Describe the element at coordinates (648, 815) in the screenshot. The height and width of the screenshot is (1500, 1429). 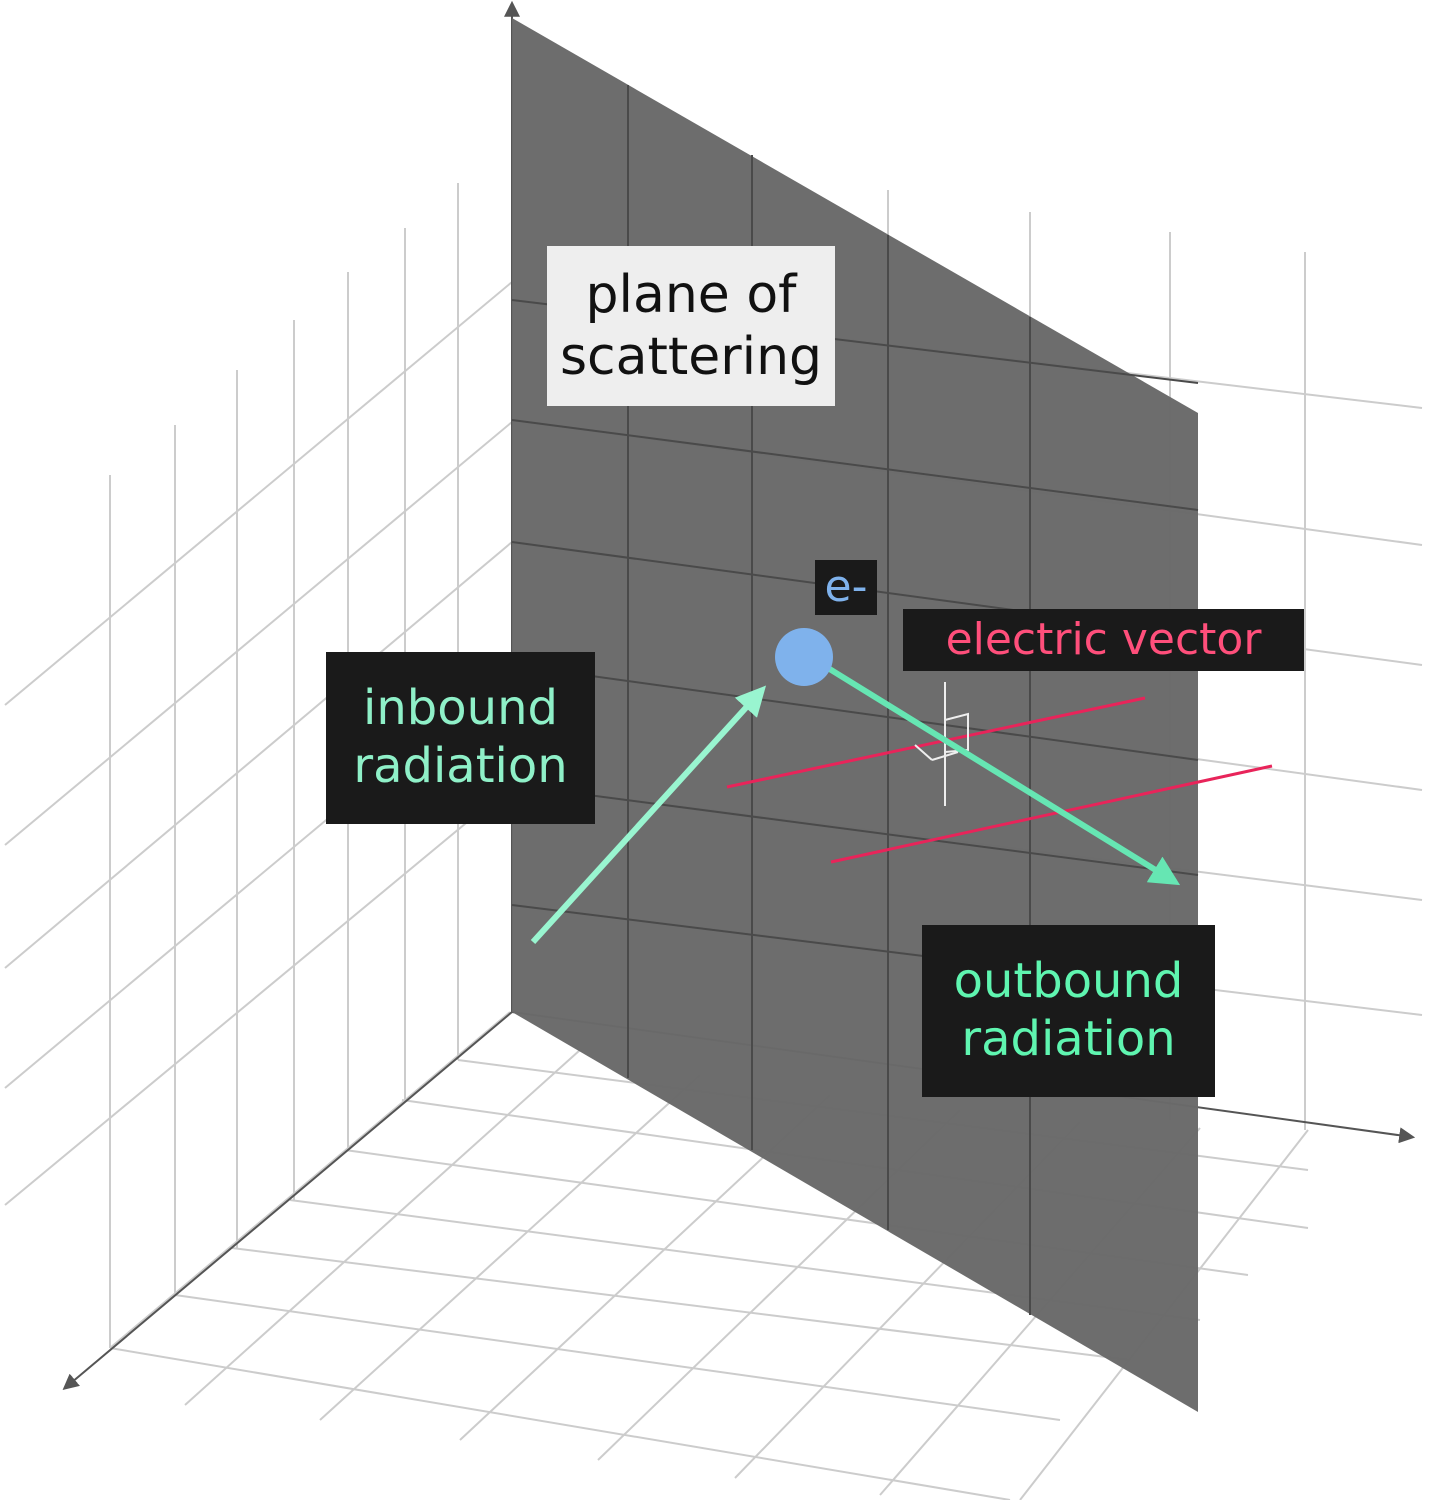
I see `inbound-arrow` at that location.